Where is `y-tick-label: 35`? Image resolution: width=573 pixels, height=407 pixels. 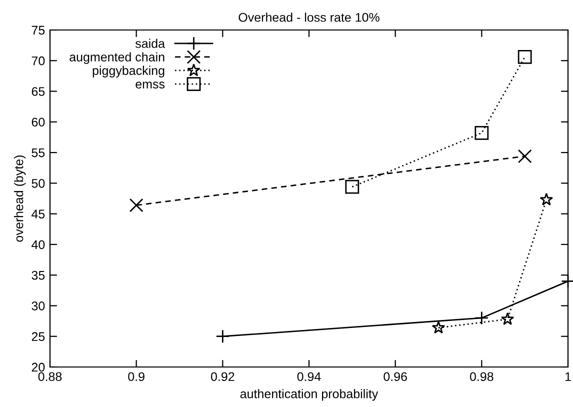
y-tick-label: 35 is located at coordinates (38, 275).